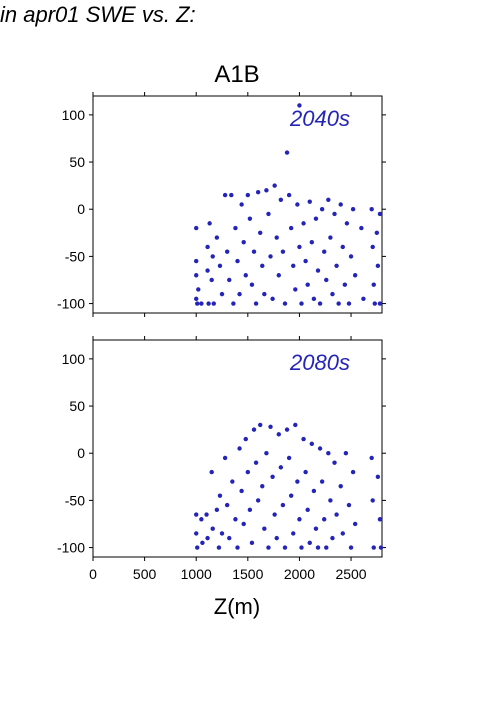  What do you see at coordinates (319, 362) in the screenshot?
I see `panel-label: 2080s` at bounding box center [319, 362].